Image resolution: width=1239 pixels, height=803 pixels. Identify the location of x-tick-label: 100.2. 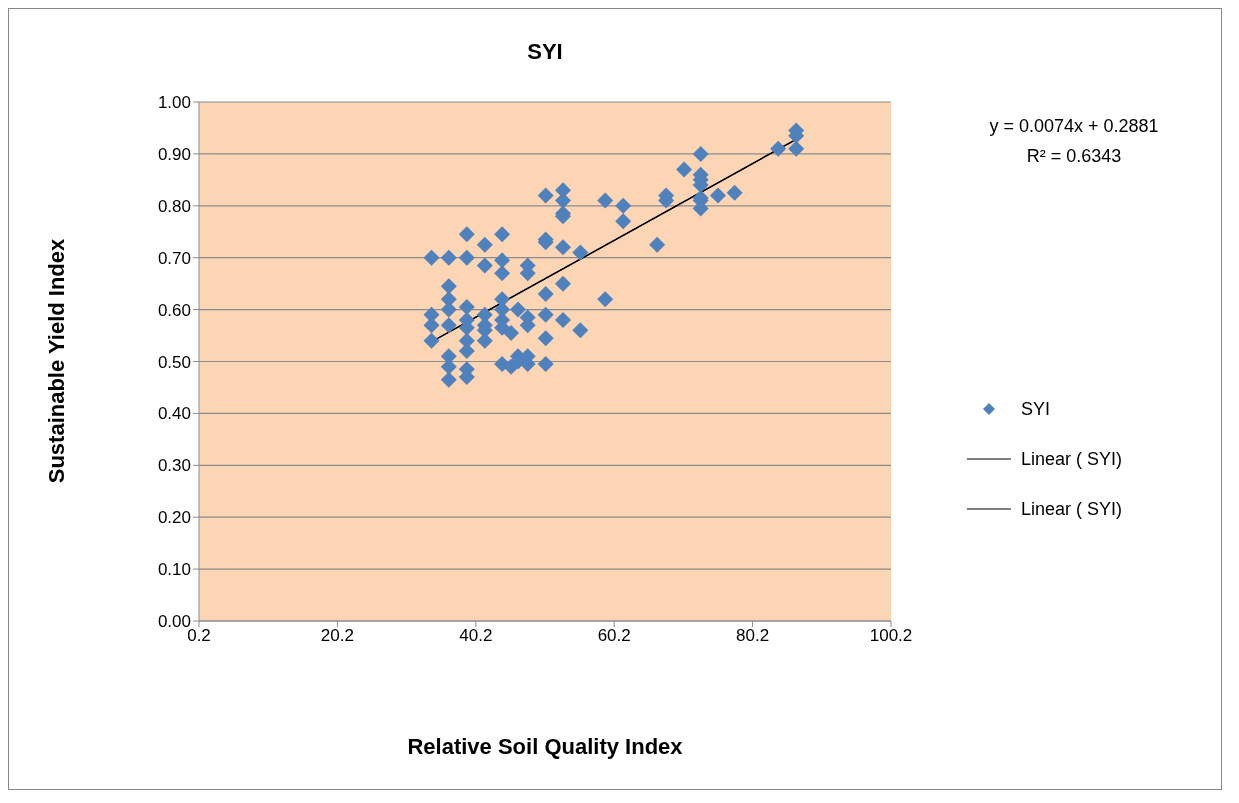
(891, 636).